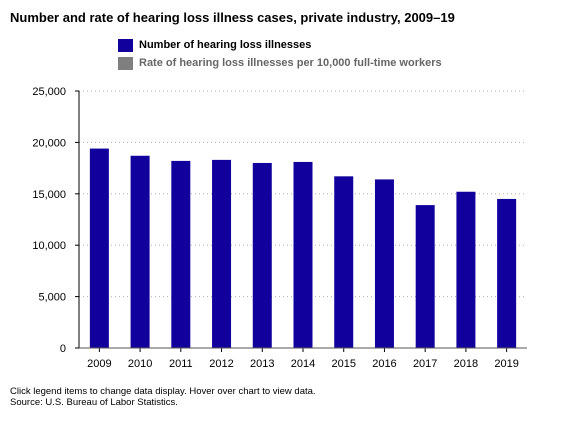 The width and height of the screenshot is (580, 430). I want to click on x-tick-label: 2012, so click(221, 364).